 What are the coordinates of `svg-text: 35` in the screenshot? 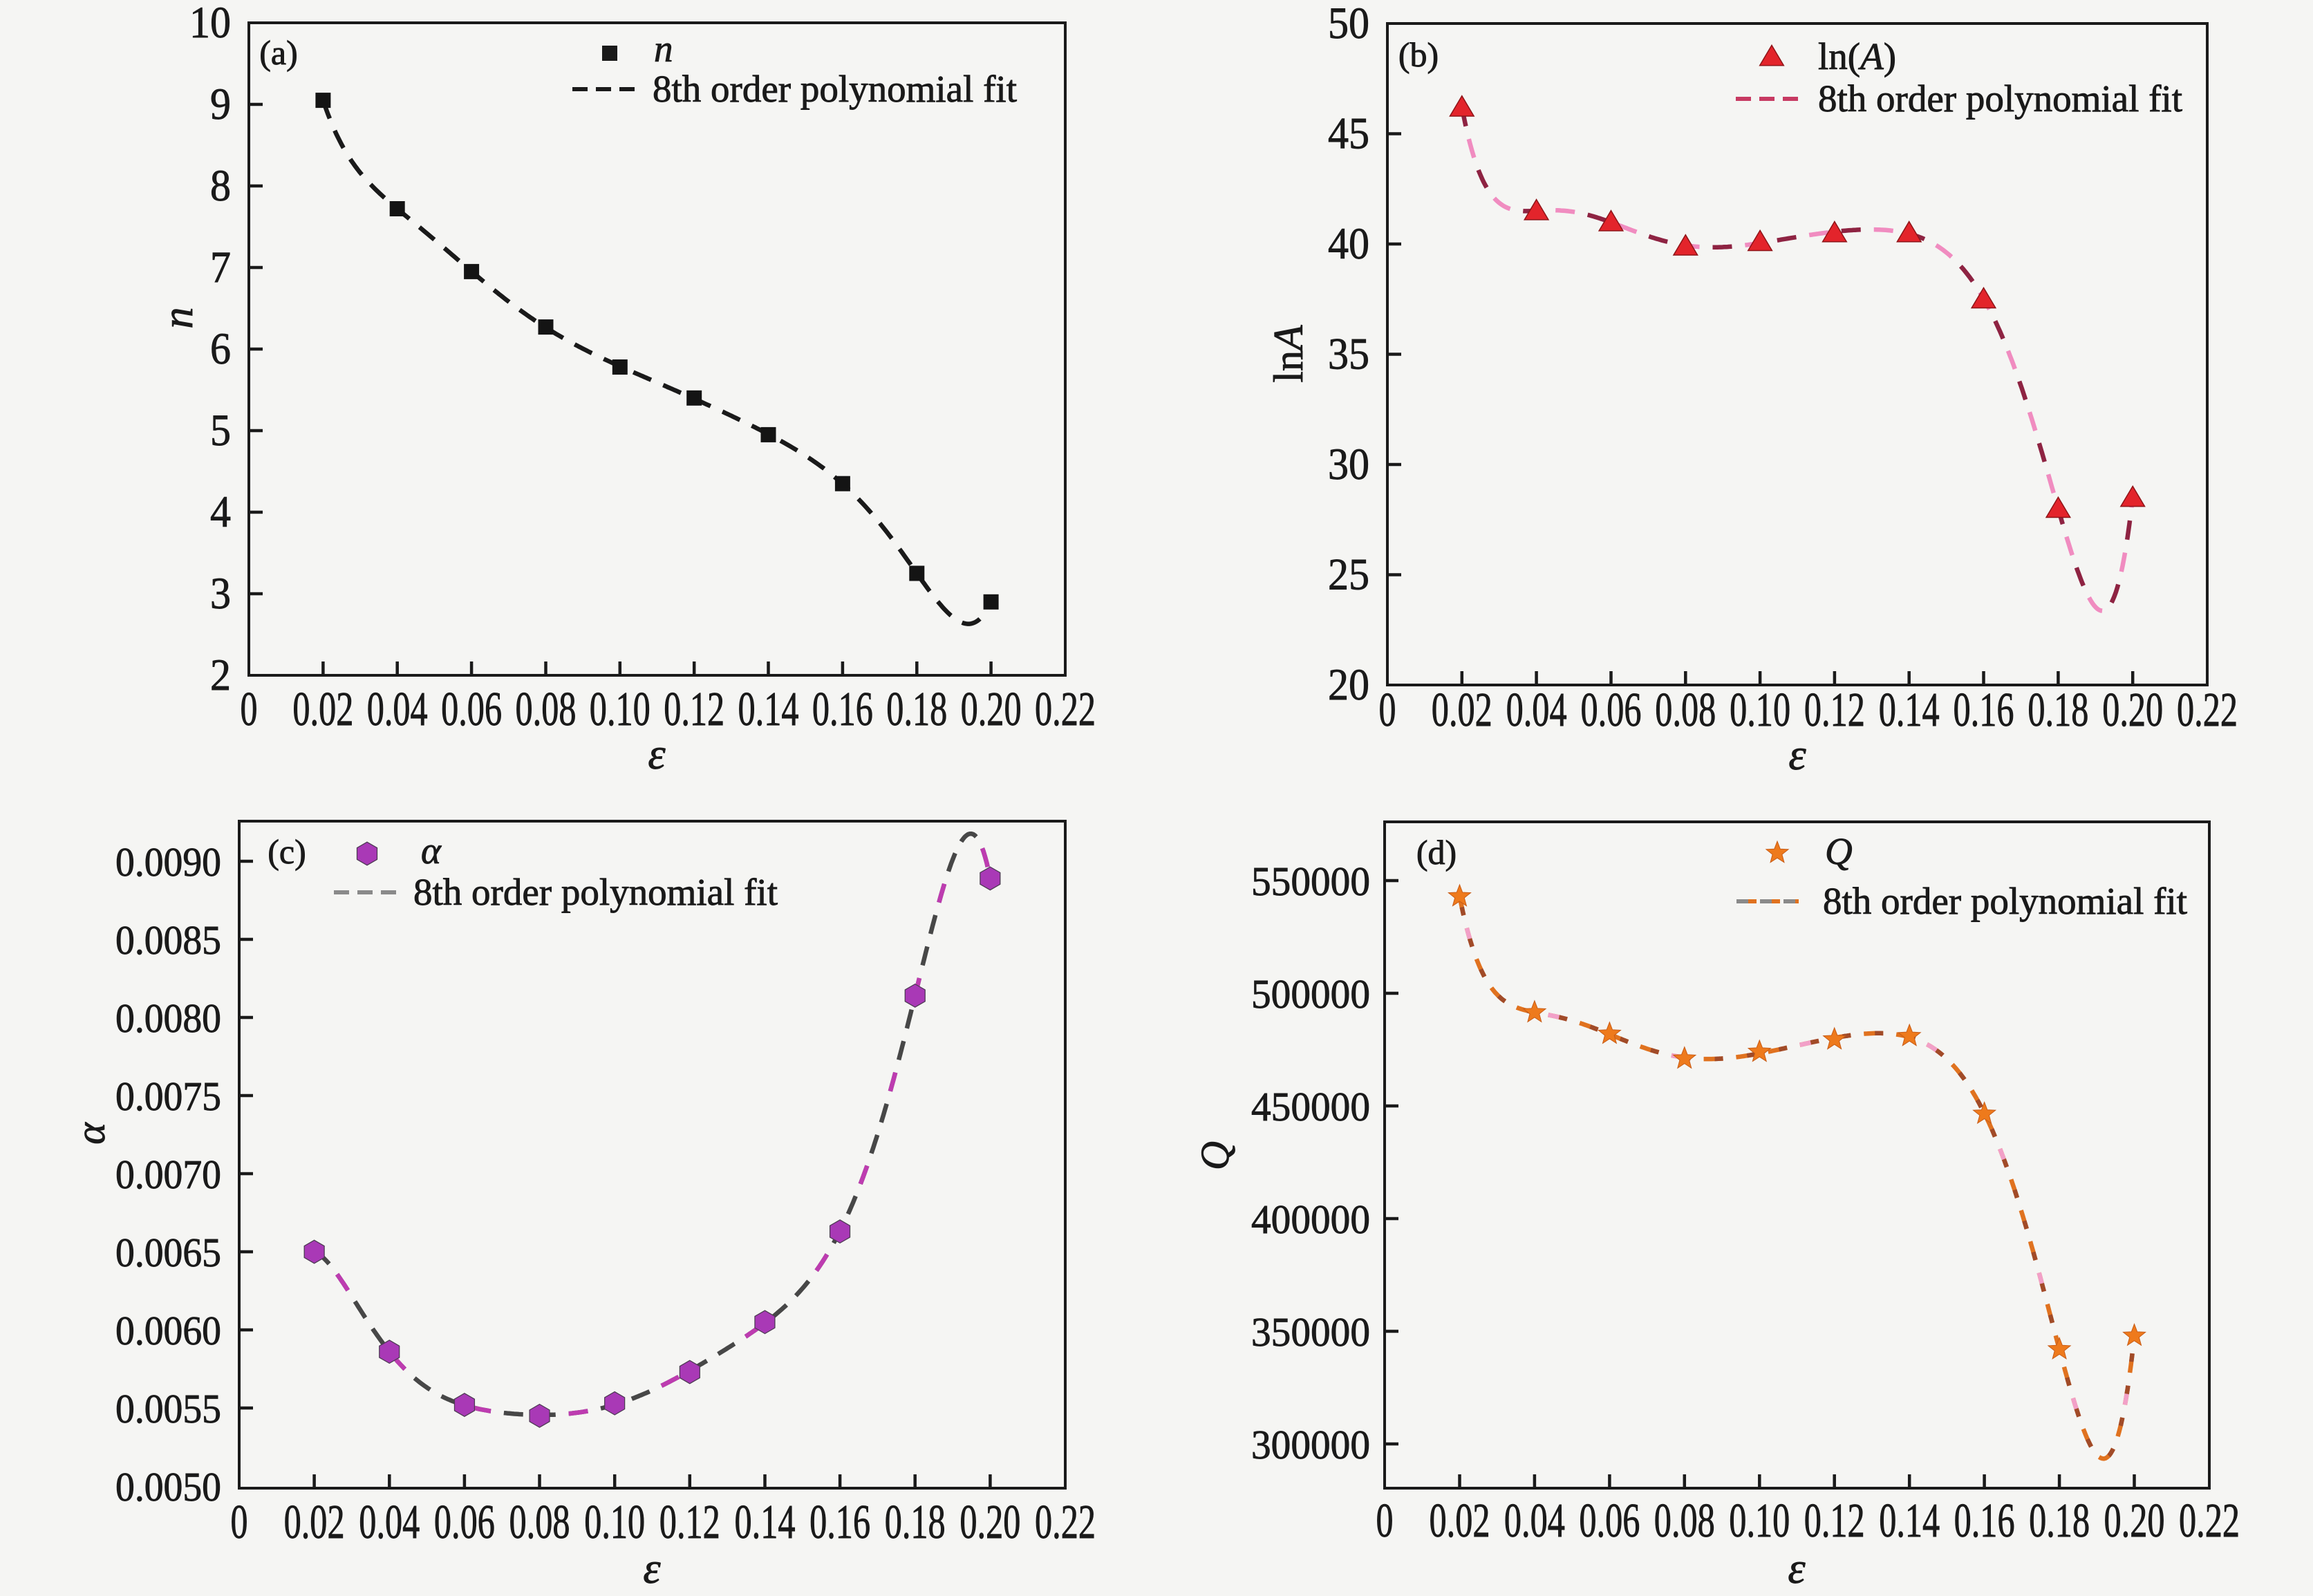 It's located at (1348, 354).